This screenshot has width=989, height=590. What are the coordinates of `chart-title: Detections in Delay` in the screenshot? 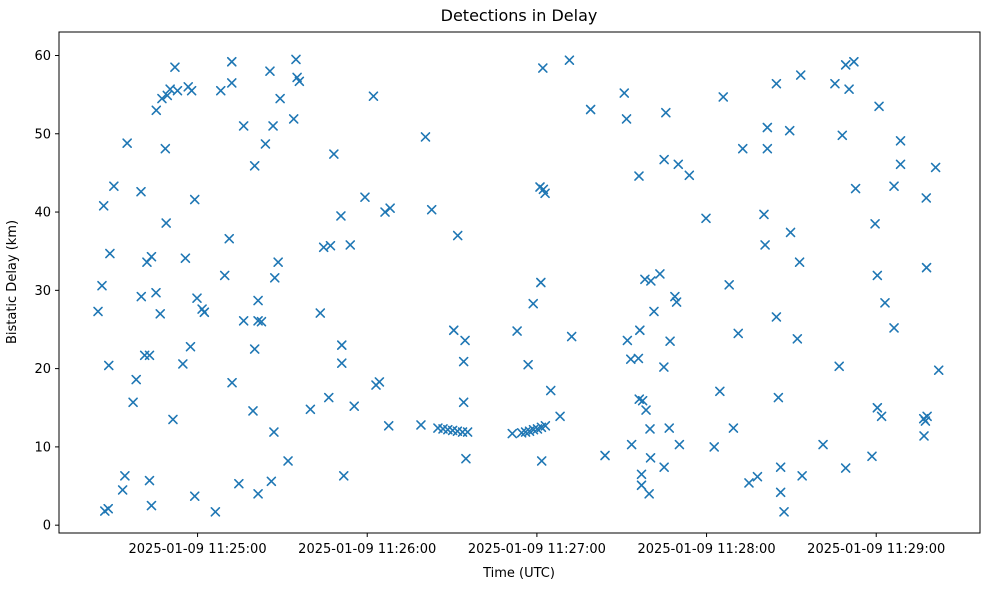 It's located at (519, 15).